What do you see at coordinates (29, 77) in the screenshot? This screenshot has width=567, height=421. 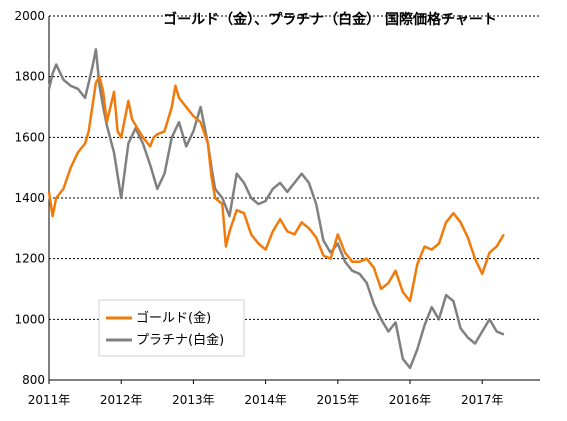 I see `y-tick-label: 1800` at bounding box center [29, 77].